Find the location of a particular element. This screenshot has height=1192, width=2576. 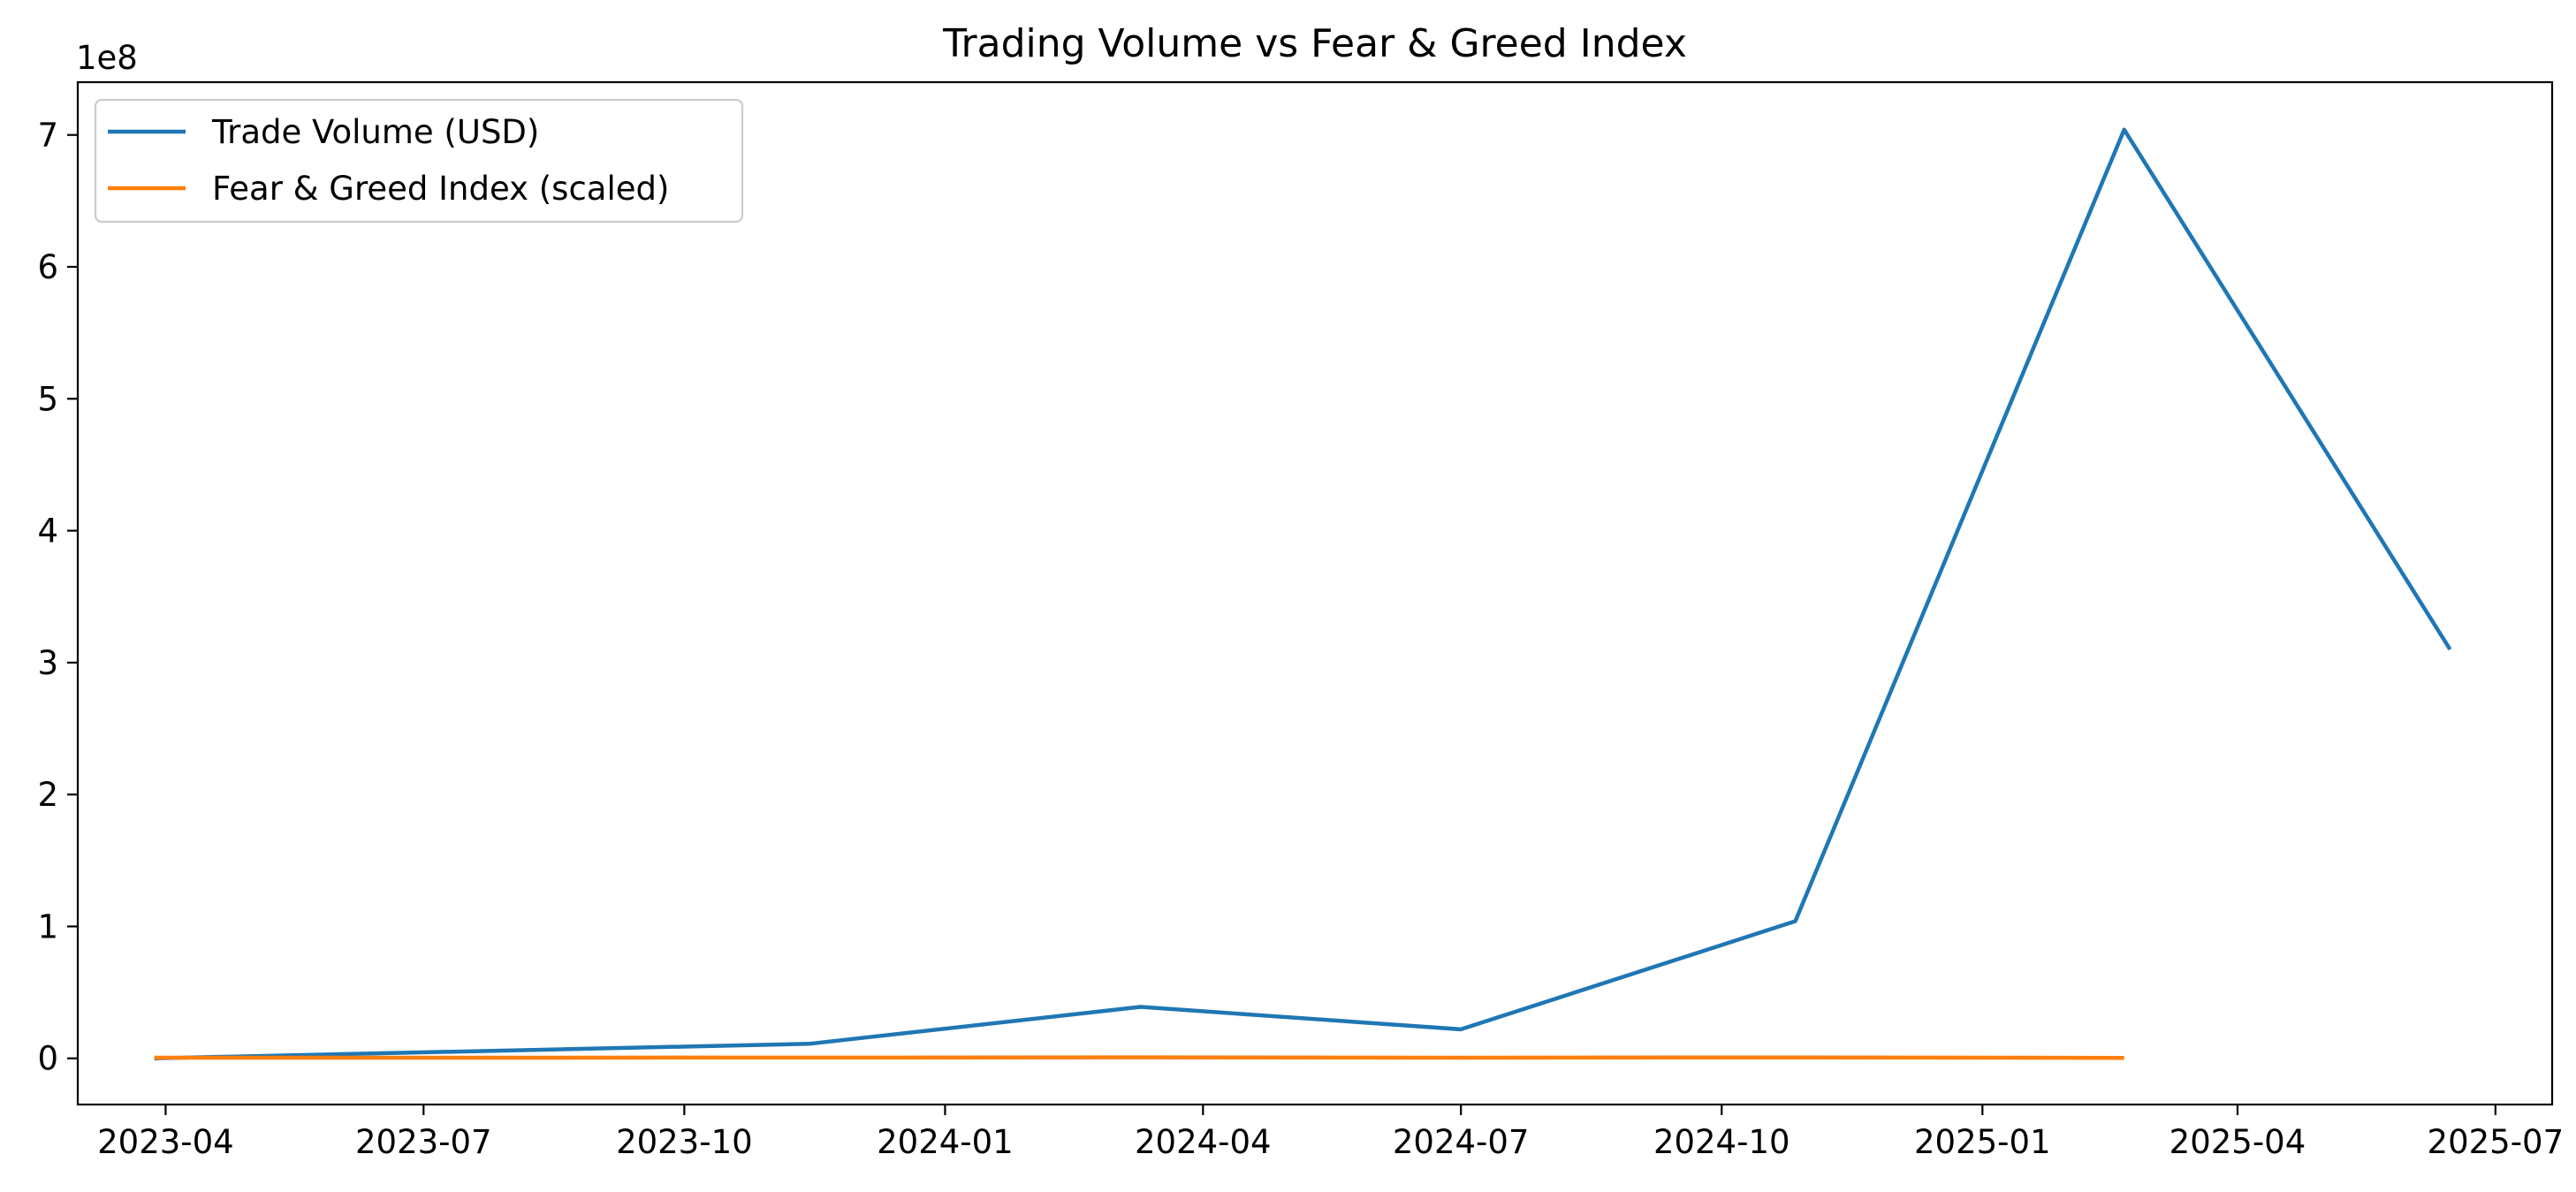

y-tick-label: 3 is located at coordinates (47, 663).